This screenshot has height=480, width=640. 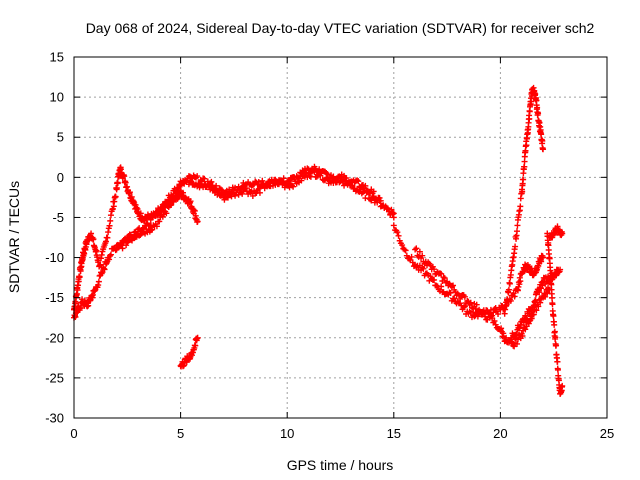 What do you see at coordinates (73, 433) in the screenshot?
I see `x-tick-label: 0` at bounding box center [73, 433].